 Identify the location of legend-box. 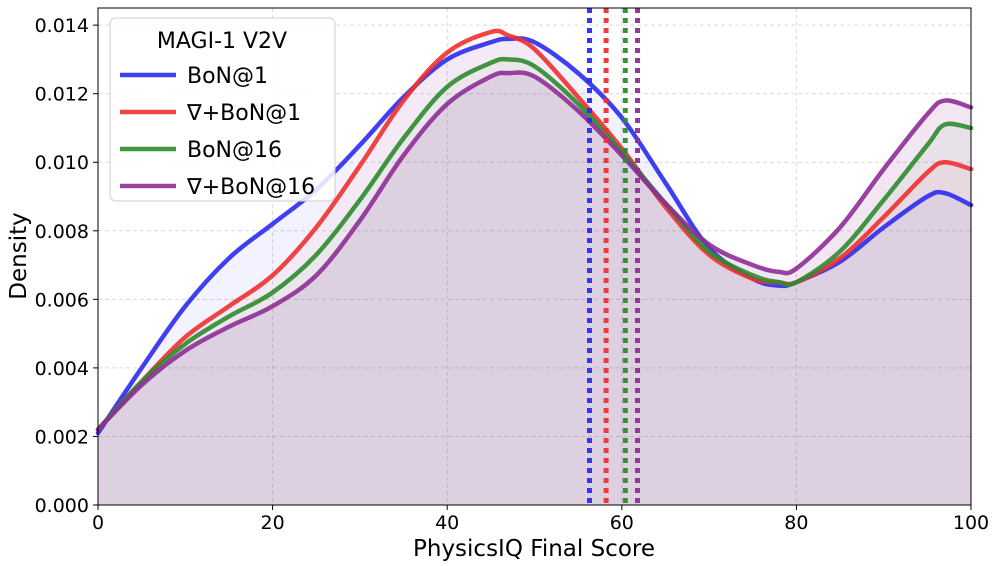
(222, 109).